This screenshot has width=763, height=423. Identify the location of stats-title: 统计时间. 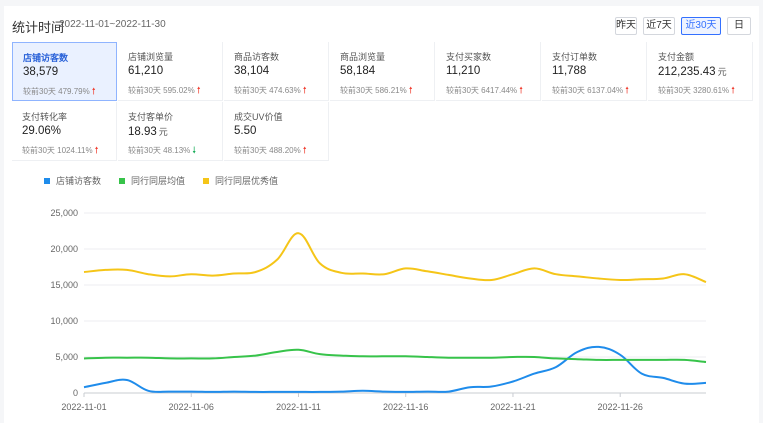
(38, 27).